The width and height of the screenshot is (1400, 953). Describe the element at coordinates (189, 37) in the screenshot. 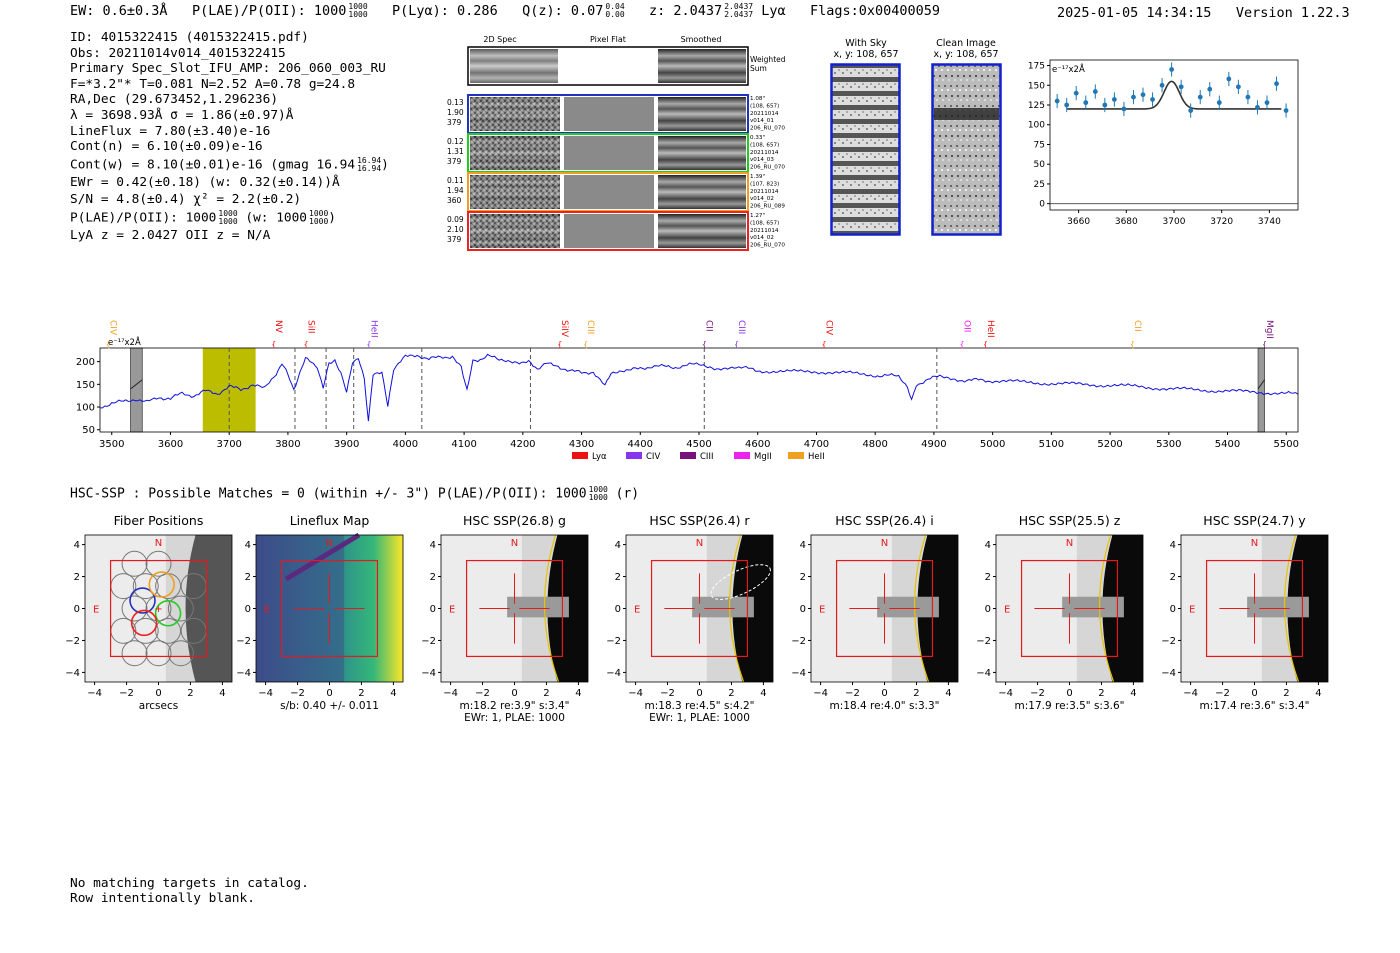

I see `info-id: ID: 4015322415 (4015322415.pdf)` at that location.